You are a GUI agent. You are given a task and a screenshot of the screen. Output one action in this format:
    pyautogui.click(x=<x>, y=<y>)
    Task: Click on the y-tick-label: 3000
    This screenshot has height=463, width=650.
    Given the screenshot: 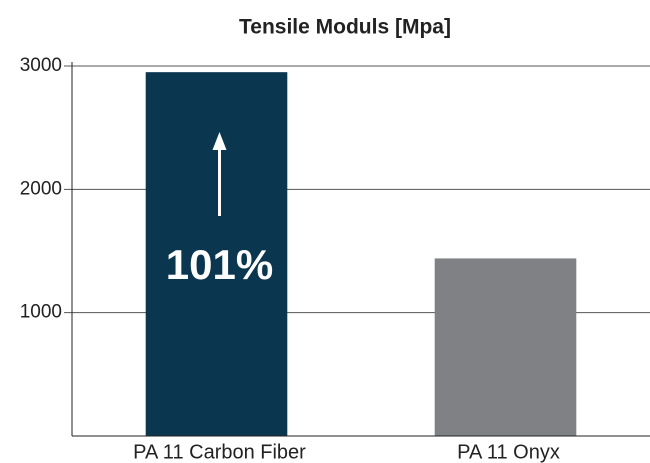 What is the action you would take?
    pyautogui.click(x=41, y=65)
    